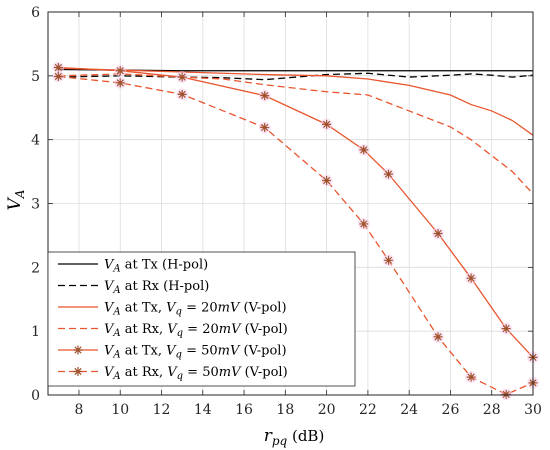  Describe the element at coordinates (120, 410) in the screenshot. I see `x-tick-label: 10` at that location.